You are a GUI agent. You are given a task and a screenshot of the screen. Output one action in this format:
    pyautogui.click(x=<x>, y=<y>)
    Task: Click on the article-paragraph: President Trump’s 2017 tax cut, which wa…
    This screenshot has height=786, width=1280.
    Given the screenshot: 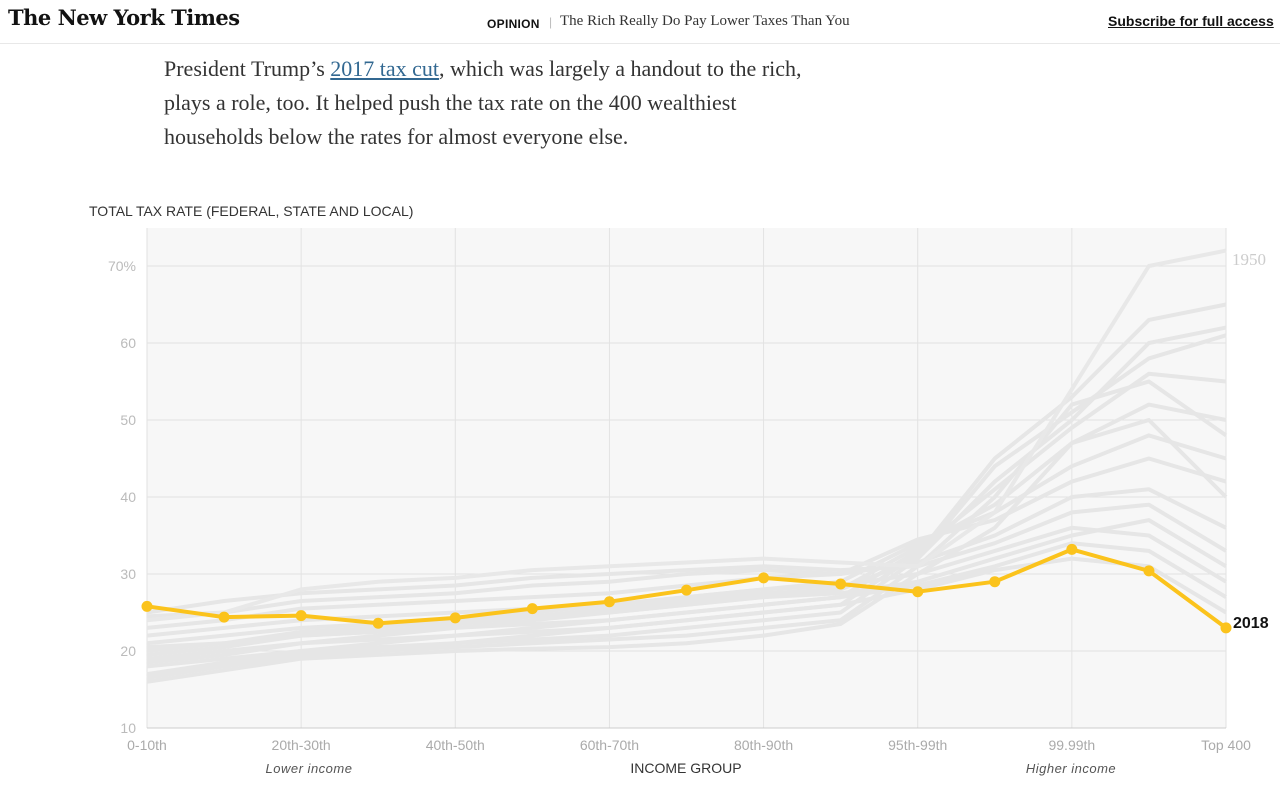 What is the action you would take?
    pyautogui.click(x=494, y=103)
    